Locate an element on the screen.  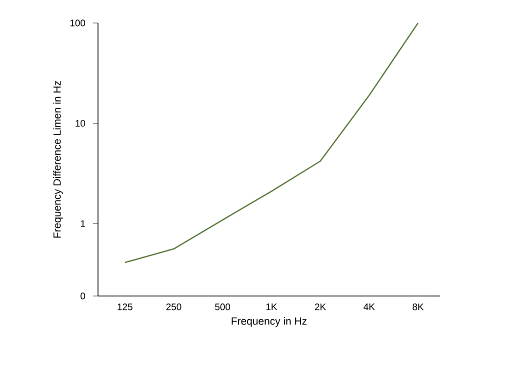
y-tick-label: 100 is located at coordinates (78, 23).